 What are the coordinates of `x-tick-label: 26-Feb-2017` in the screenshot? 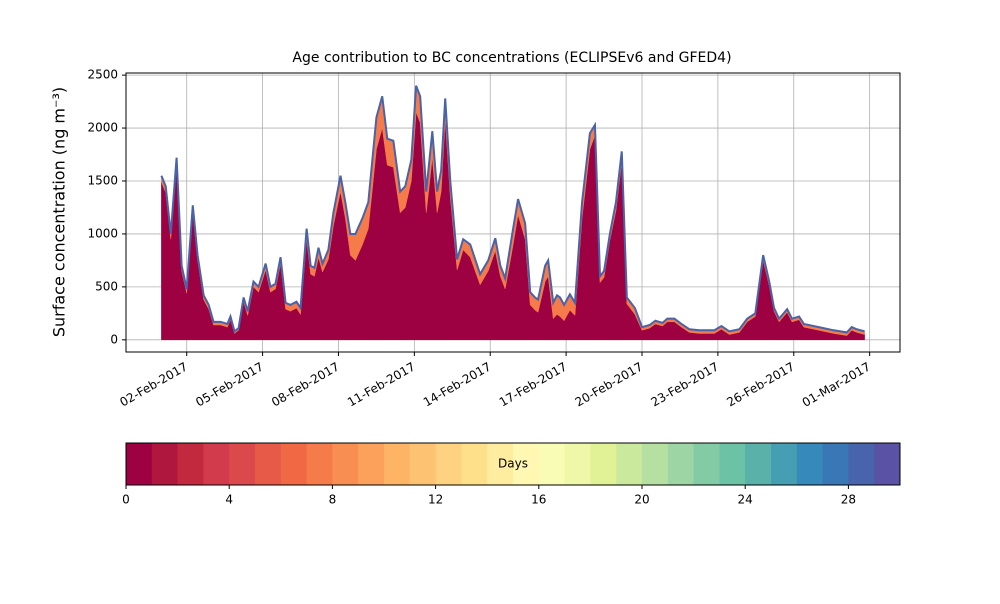 It's located at (760, 385).